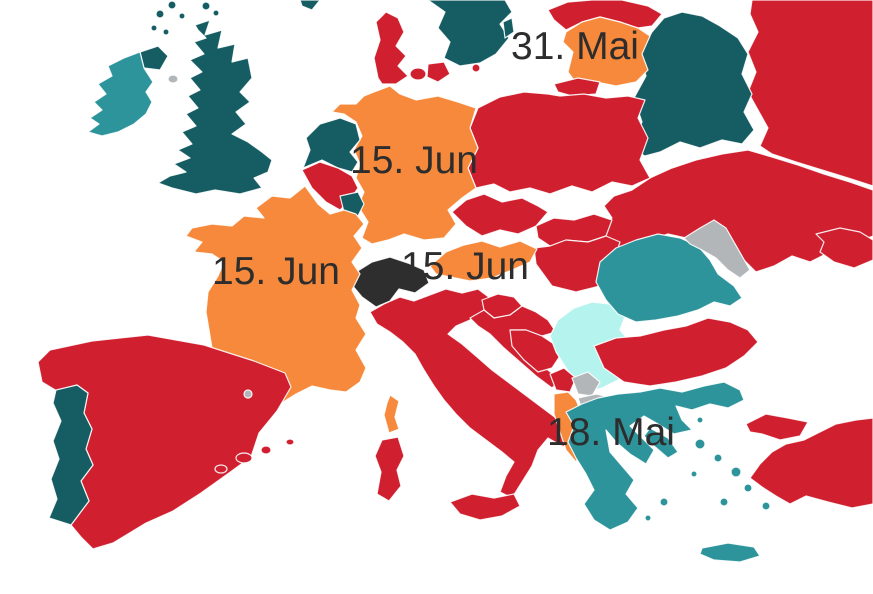 This screenshot has height=594, width=873. What do you see at coordinates (221, 469) in the screenshot?
I see `country-spain-ibiza` at bounding box center [221, 469].